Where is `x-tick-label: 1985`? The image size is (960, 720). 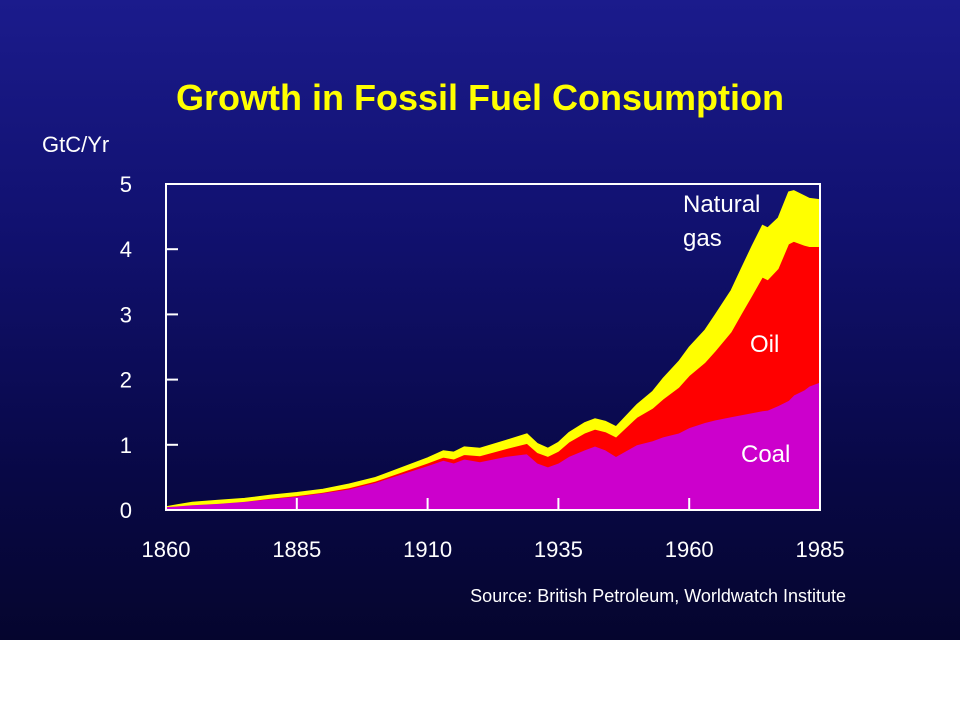
x-tick-label: 1985 is located at coordinates (820, 549).